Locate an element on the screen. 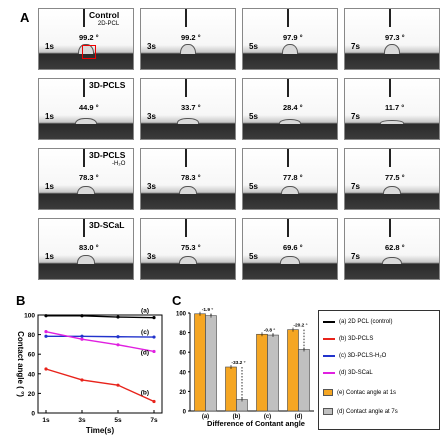 The width and height of the screenshot is (445, 437). legend-item: (e) Contac angle at 1s is located at coordinates (359, 392).